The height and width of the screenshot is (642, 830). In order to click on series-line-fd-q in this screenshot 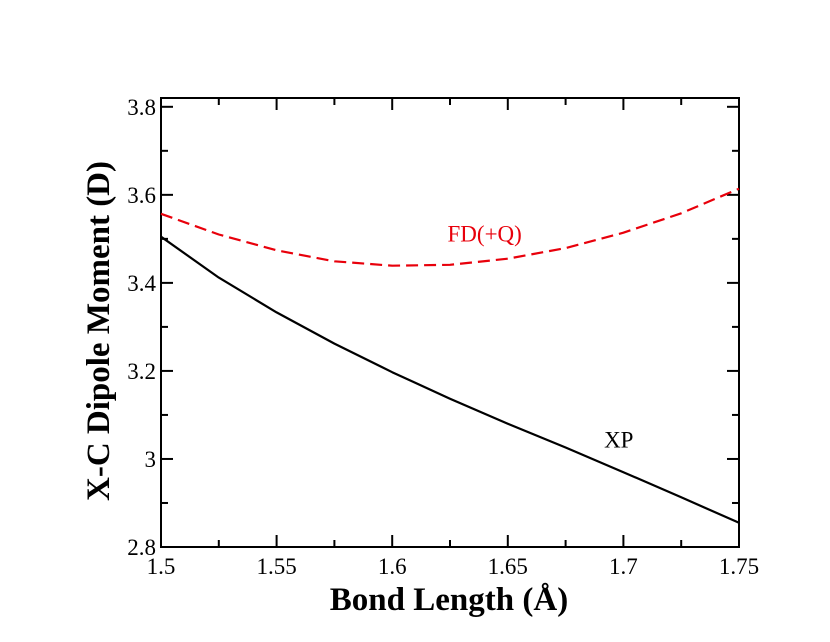, I will do `click(450, 227)`.